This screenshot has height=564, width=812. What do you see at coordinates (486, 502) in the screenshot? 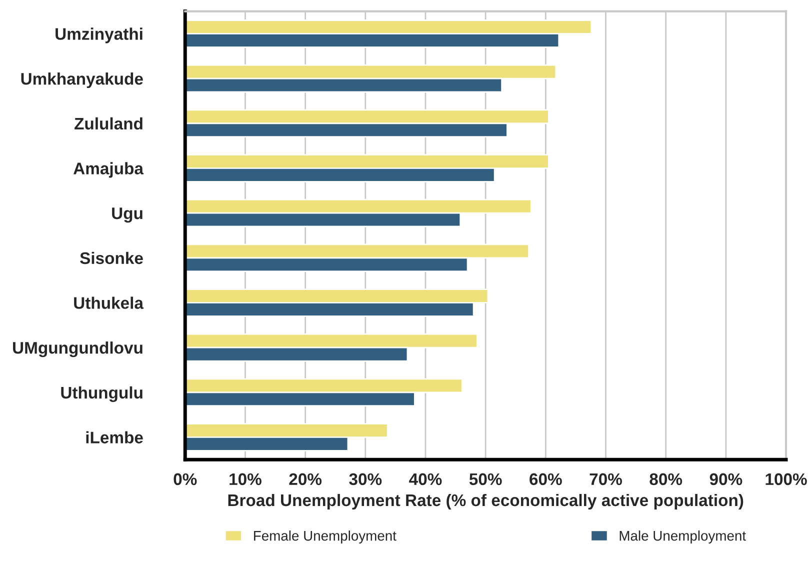
I see `x-axis-title: Broad Unemployment Rate (% of economically active population)` at bounding box center [486, 502].